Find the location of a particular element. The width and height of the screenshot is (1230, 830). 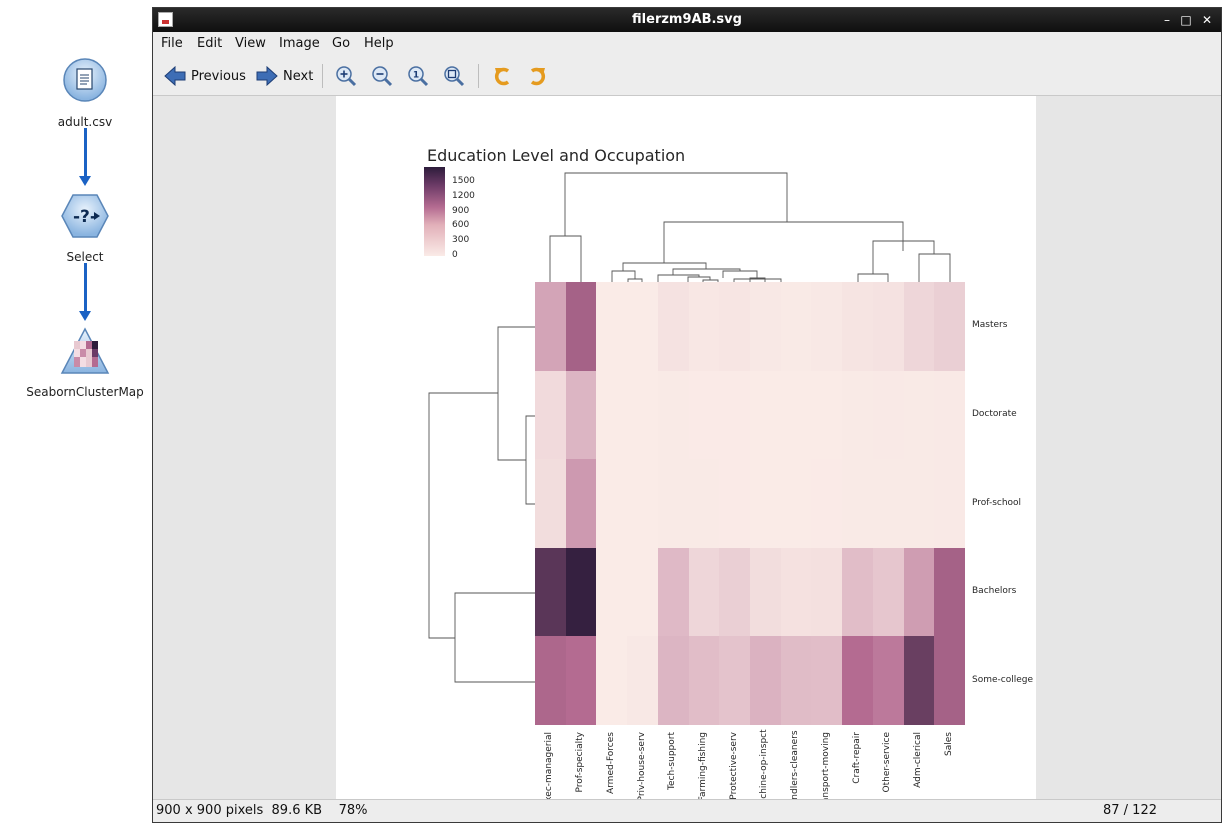

zoom-out-icon is located at coordinates (382, 76).